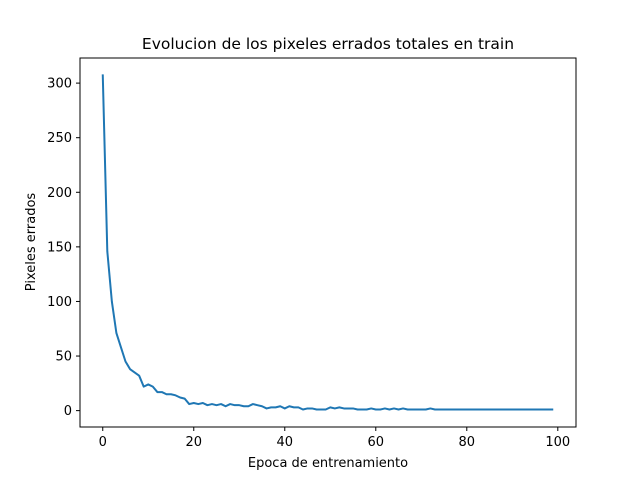 The width and height of the screenshot is (640, 480). What do you see at coordinates (557, 442) in the screenshot?
I see `x-tick-label: 100` at bounding box center [557, 442].